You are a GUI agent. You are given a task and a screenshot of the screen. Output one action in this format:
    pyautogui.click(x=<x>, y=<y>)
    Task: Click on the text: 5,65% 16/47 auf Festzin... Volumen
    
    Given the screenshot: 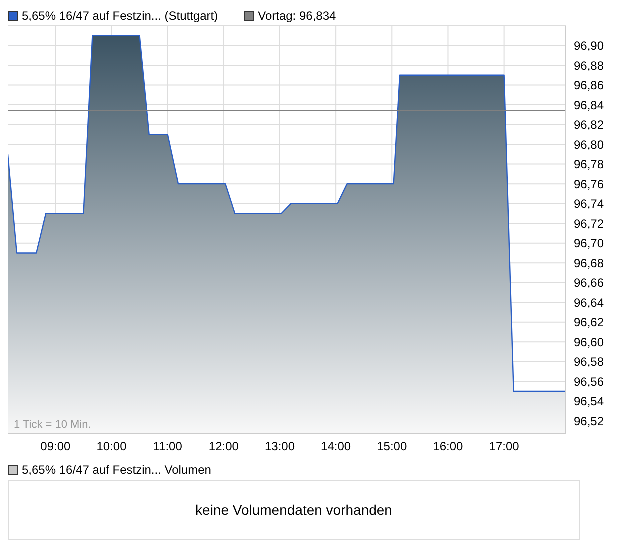 What is the action you would take?
    pyautogui.click(x=116, y=470)
    